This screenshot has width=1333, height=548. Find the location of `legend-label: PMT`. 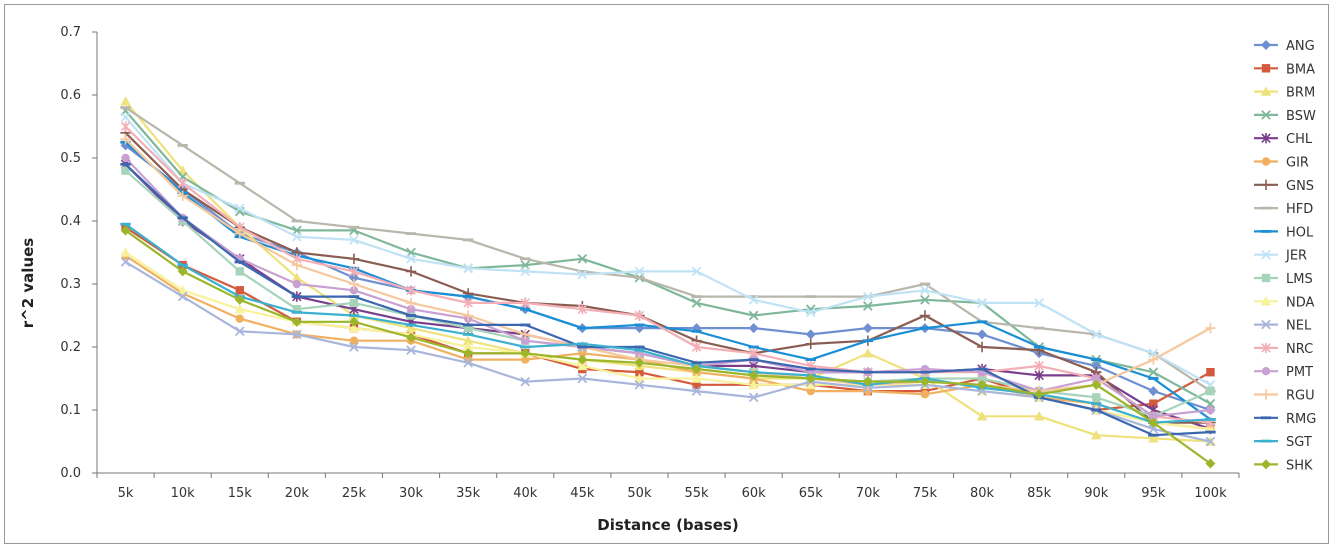

legend-label: PMT is located at coordinates (1299, 372).